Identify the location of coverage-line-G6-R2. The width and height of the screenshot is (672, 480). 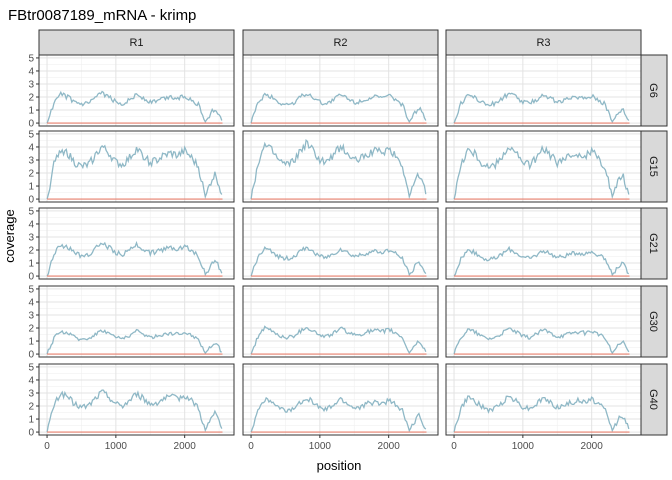
(338, 108).